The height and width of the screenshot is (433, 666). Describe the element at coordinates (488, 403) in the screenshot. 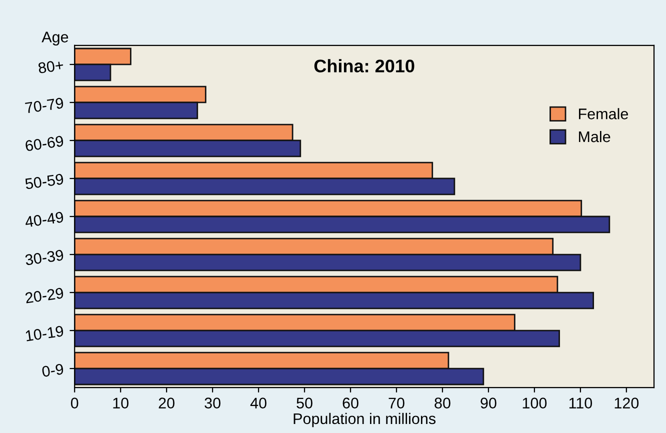

I see `x-tick-label: 90` at that location.